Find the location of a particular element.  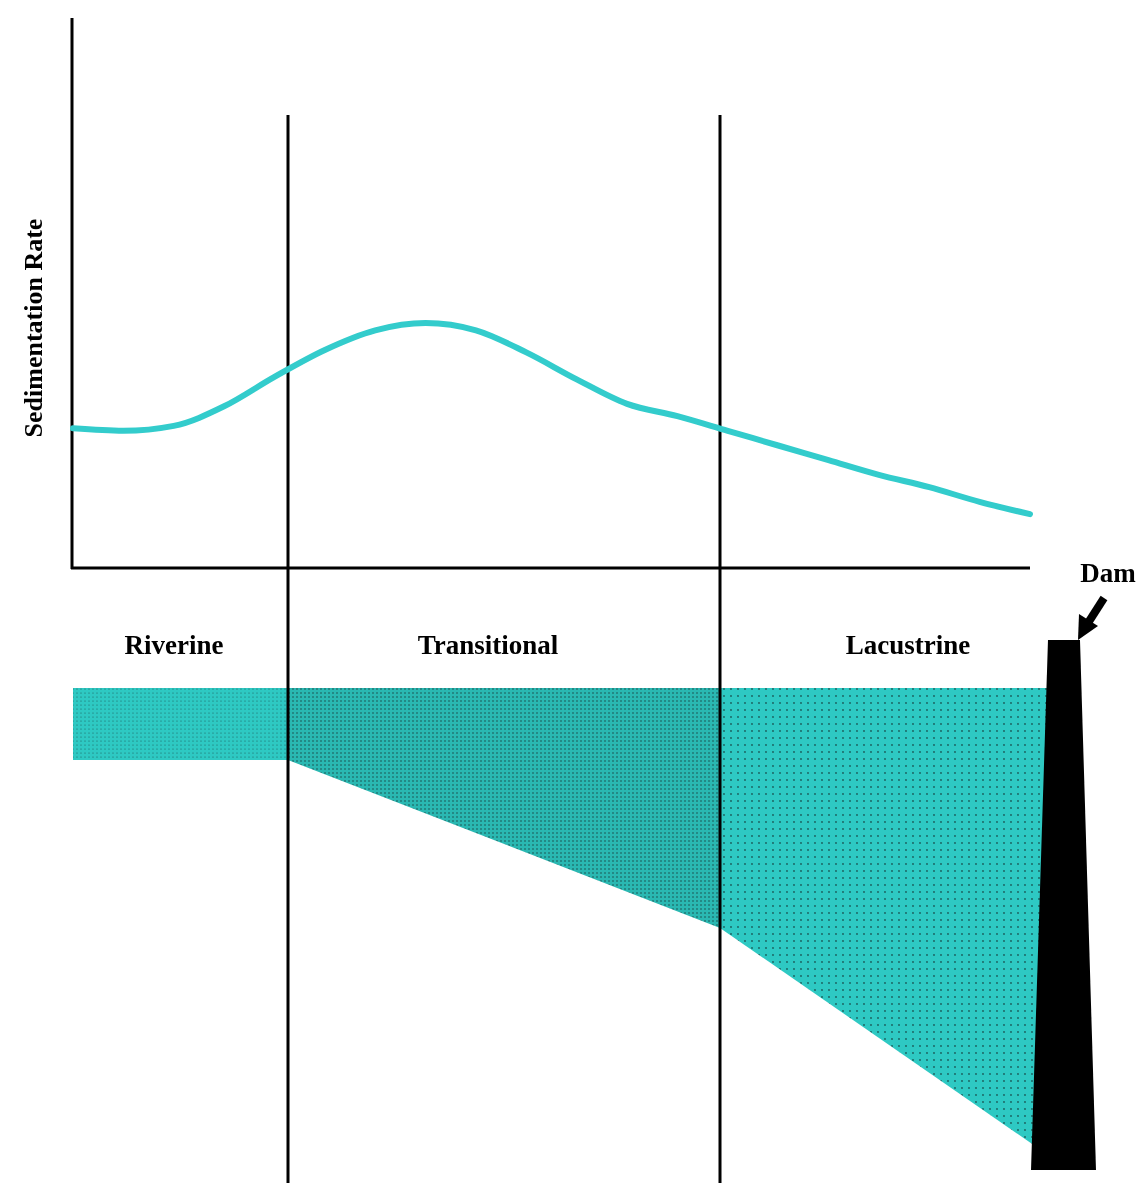

text: Lacustrine is located at coordinates (908, 645).